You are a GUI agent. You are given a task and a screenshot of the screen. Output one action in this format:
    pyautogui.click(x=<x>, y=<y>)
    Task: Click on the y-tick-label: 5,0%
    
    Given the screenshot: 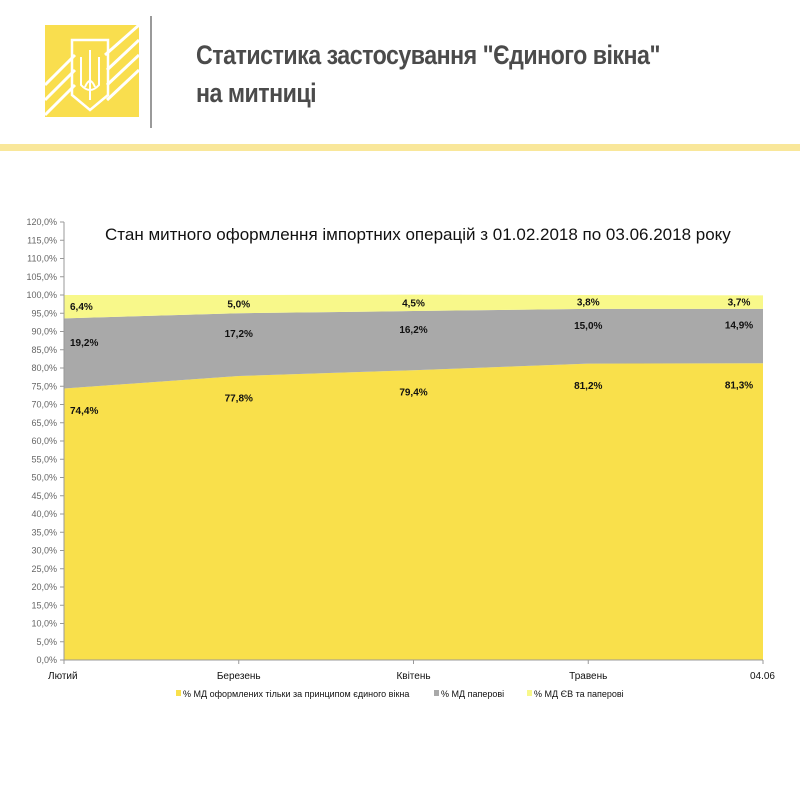 What is the action you would take?
    pyautogui.click(x=46, y=642)
    